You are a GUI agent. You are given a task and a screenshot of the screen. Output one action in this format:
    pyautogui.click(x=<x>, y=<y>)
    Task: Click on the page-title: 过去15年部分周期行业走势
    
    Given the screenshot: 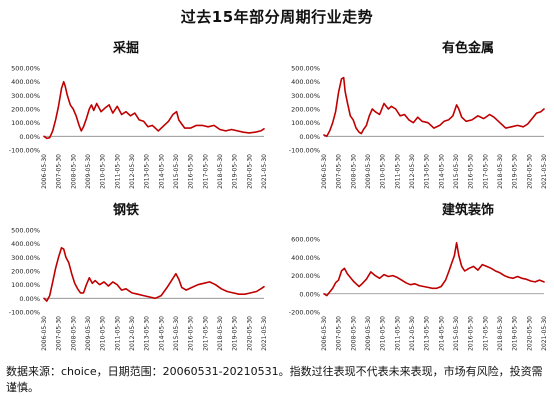 What is the action you would take?
    pyautogui.click(x=277, y=17)
    